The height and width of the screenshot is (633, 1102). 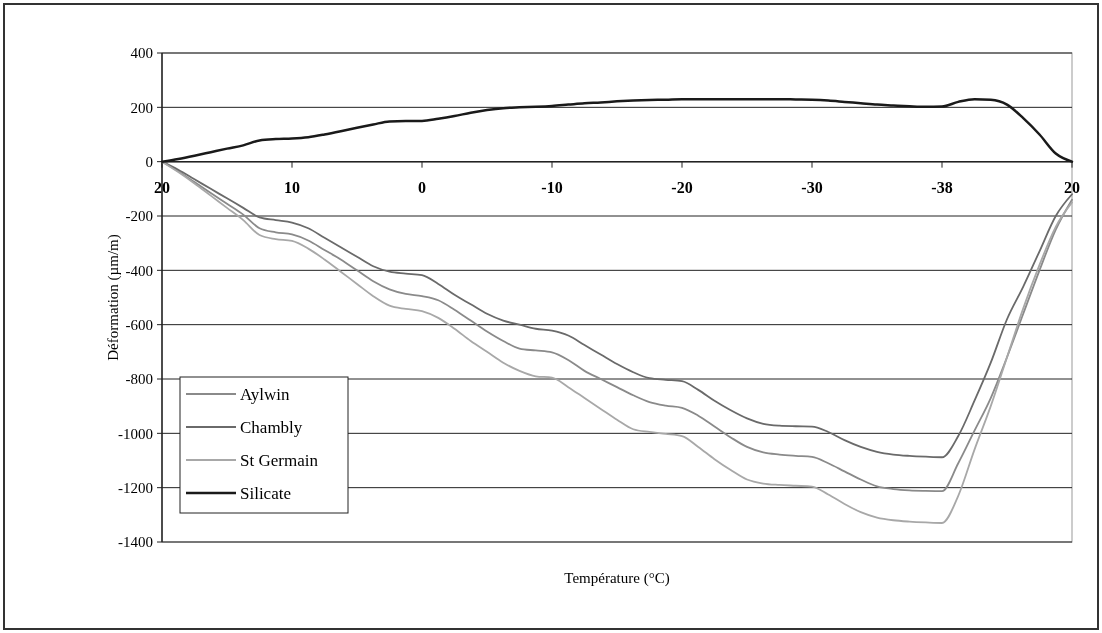 I want to click on x-tick-label: -10, so click(x=552, y=187).